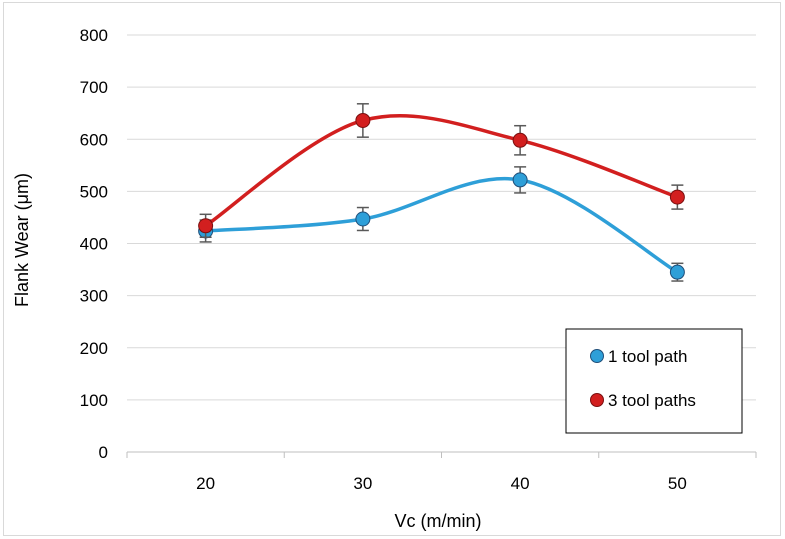 The image size is (785, 539). What do you see at coordinates (520, 483) in the screenshot?
I see `x-tick-label: 40` at bounding box center [520, 483].